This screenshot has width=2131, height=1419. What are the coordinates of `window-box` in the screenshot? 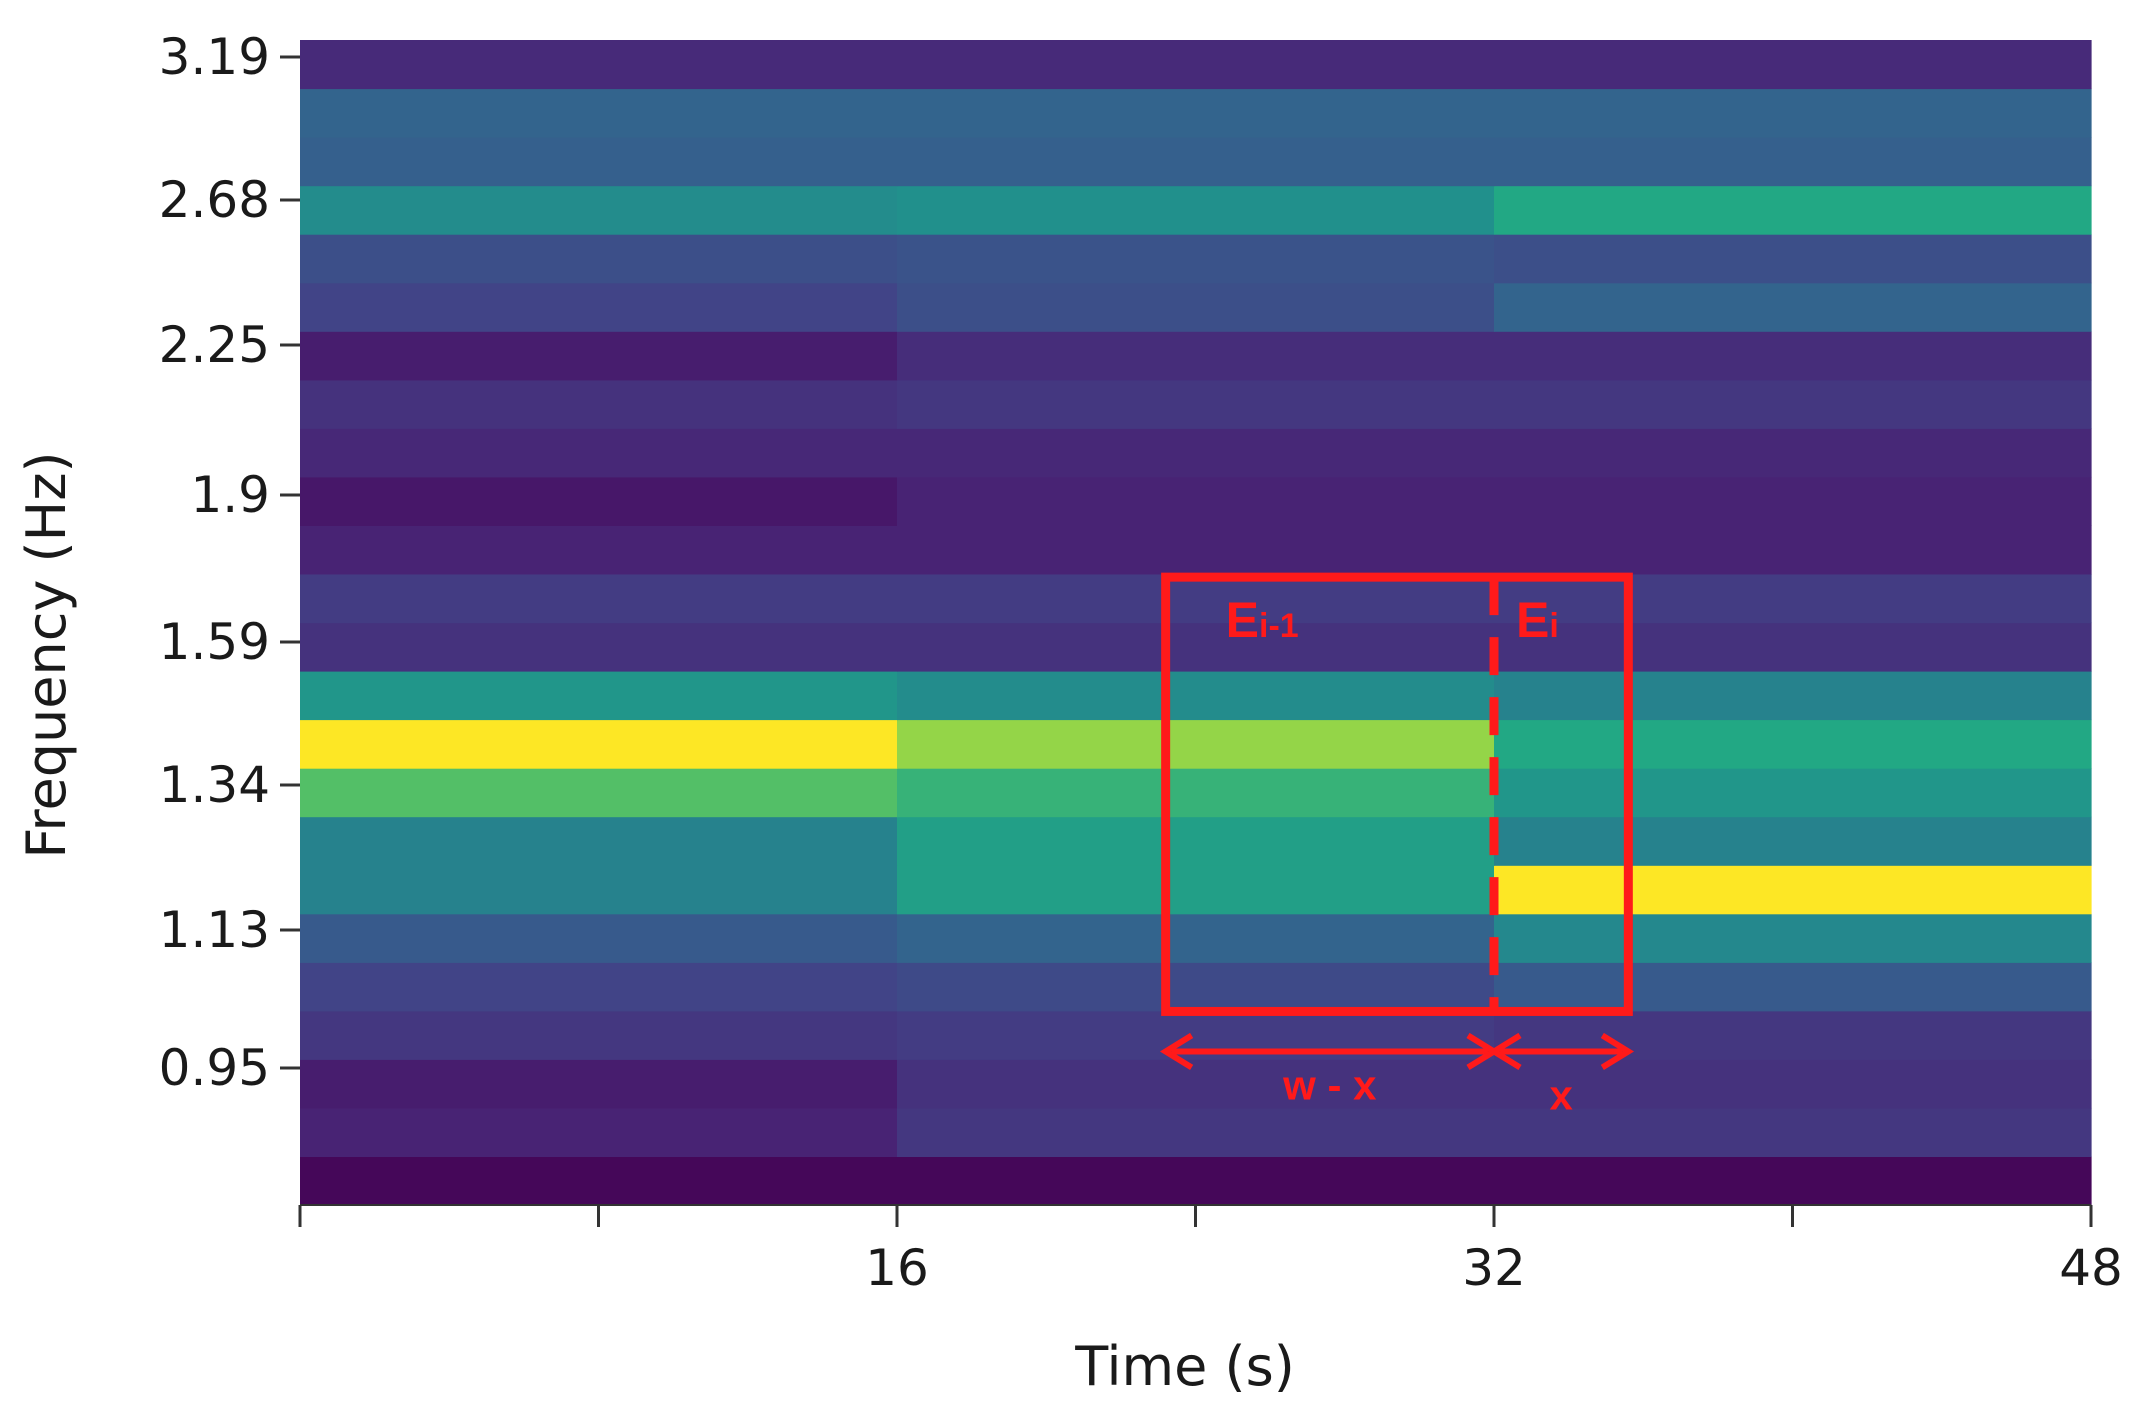 It's located at (1397, 794).